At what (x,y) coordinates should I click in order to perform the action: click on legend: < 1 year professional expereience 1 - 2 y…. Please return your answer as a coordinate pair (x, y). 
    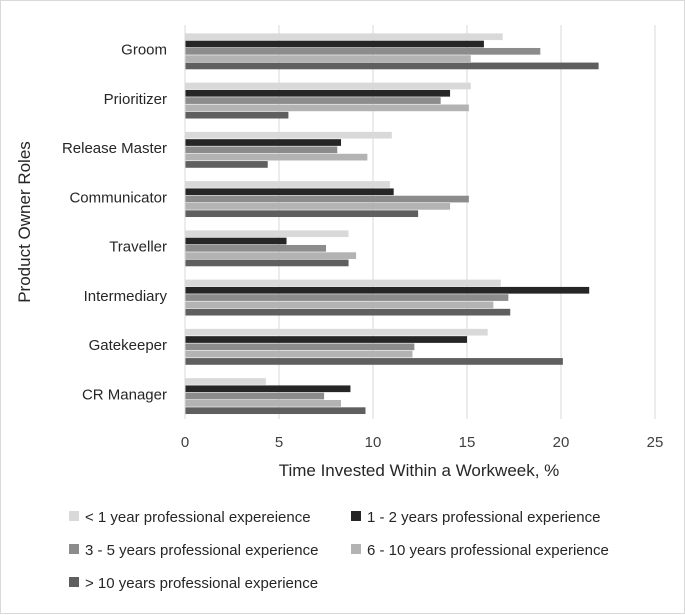
    Looking at the image, I should click on (339, 550).